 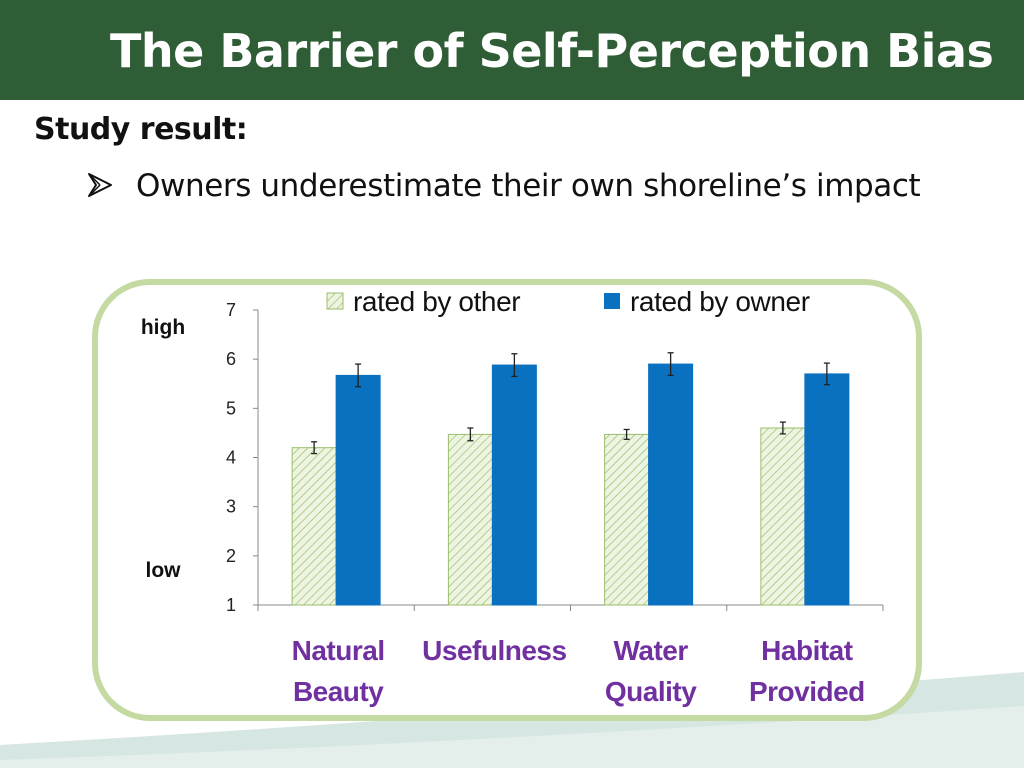 I want to click on x-category-label: Natural, so click(x=338, y=650).